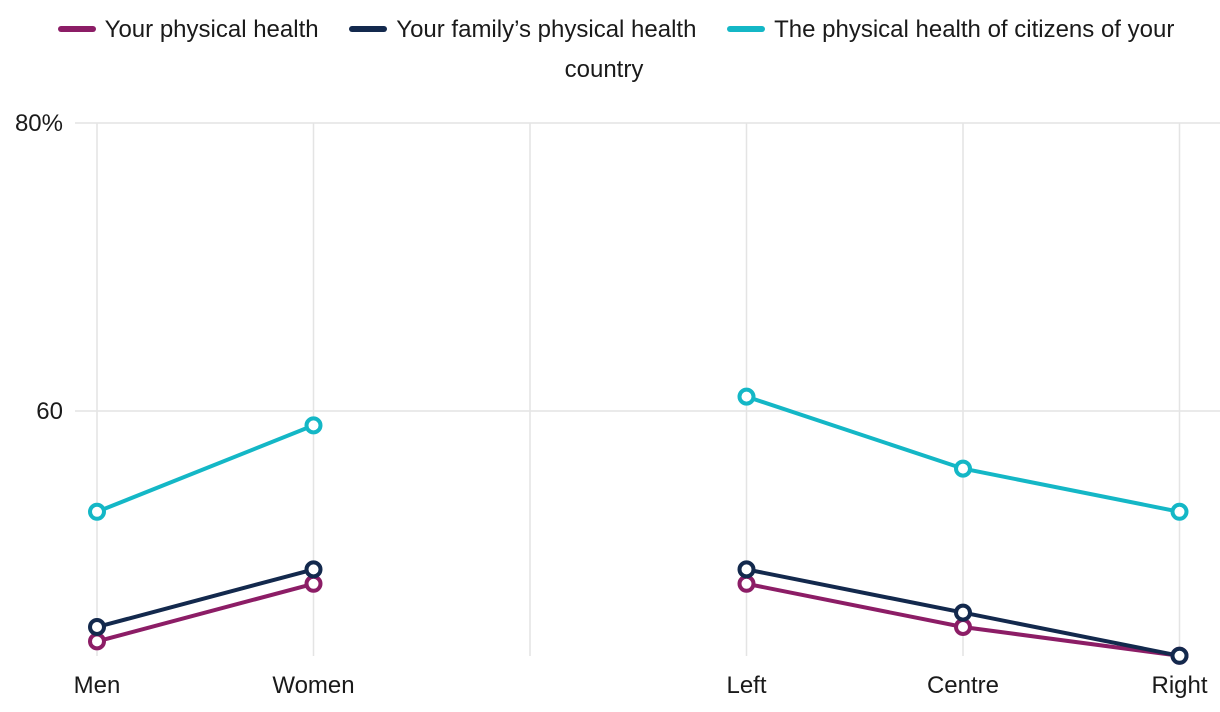  What do you see at coordinates (49, 411) in the screenshot?
I see `y-axis-tick-label: 60` at bounding box center [49, 411].